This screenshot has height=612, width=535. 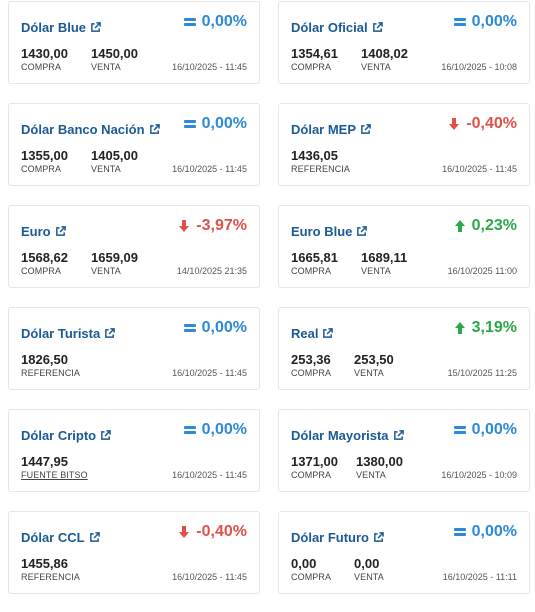 I want to click on card-title: Dólar MEP, so click(x=324, y=129).